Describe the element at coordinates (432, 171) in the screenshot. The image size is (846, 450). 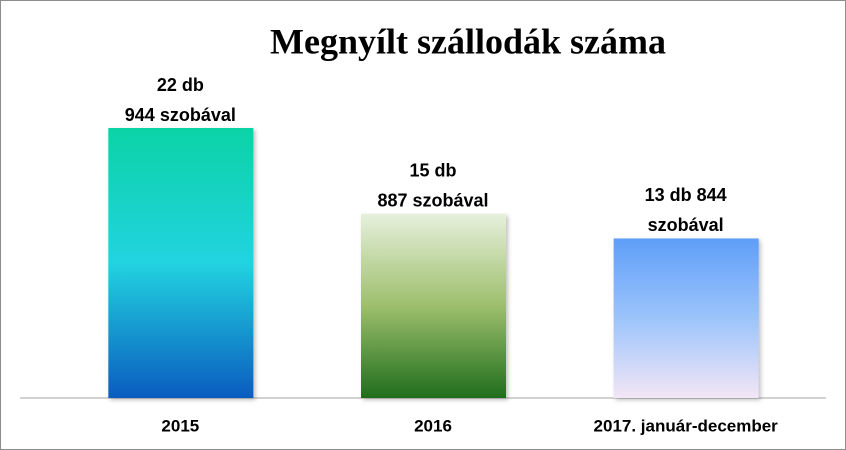
I see `value-label: 15 db` at that location.